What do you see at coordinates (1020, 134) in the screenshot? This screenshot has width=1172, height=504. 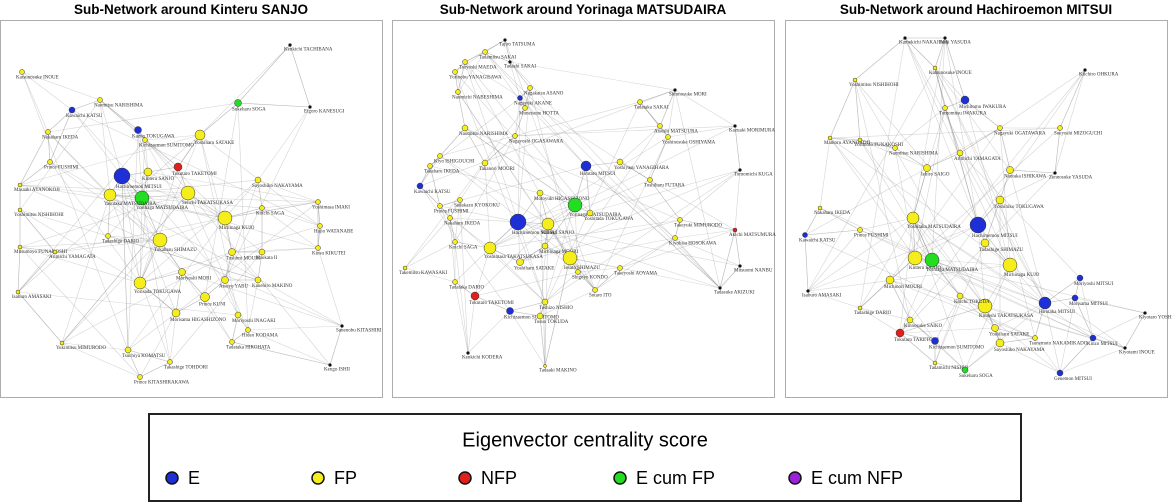 I see `node-label: Nagayuki OGATAWARA` at bounding box center [1020, 134].